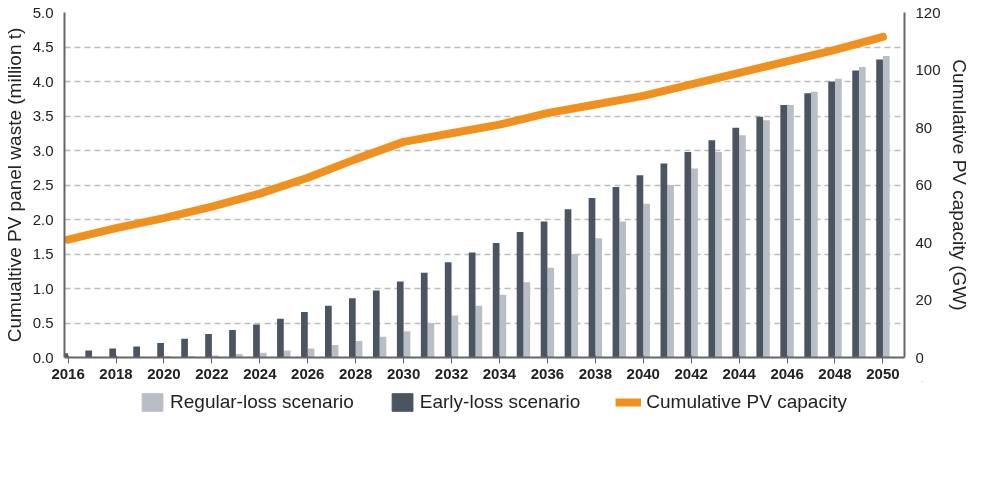 Image resolution: width=1005 pixels, height=483 pixels. What do you see at coordinates (883, 373) in the screenshot?
I see `x-tick-label: 2050` at bounding box center [883, 373].